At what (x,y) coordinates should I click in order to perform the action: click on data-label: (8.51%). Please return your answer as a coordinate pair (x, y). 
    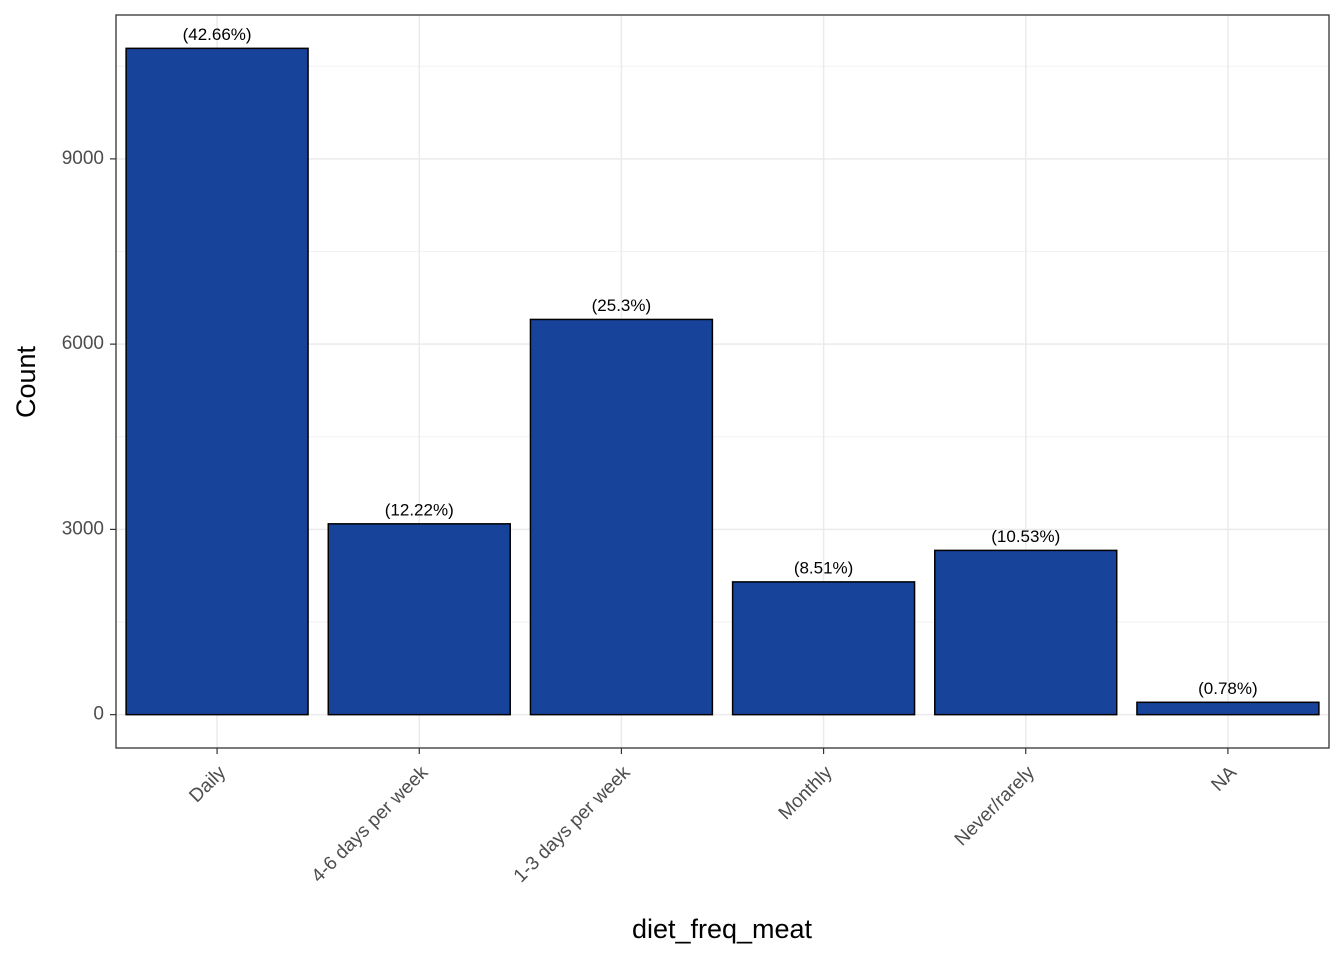
    Looking at the image, I should click on (824, 567).